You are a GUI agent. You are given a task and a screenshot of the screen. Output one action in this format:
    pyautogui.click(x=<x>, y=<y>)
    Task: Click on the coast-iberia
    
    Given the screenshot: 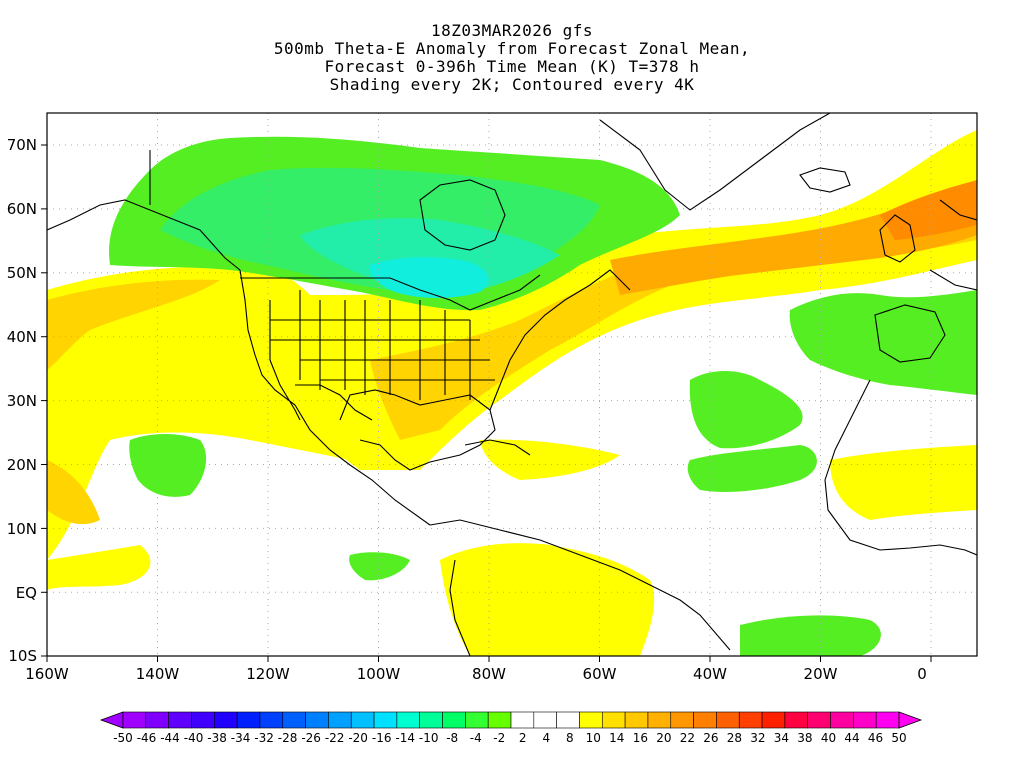 What is the action you would take?
    pyautogui.click(x=910, y=333)
    